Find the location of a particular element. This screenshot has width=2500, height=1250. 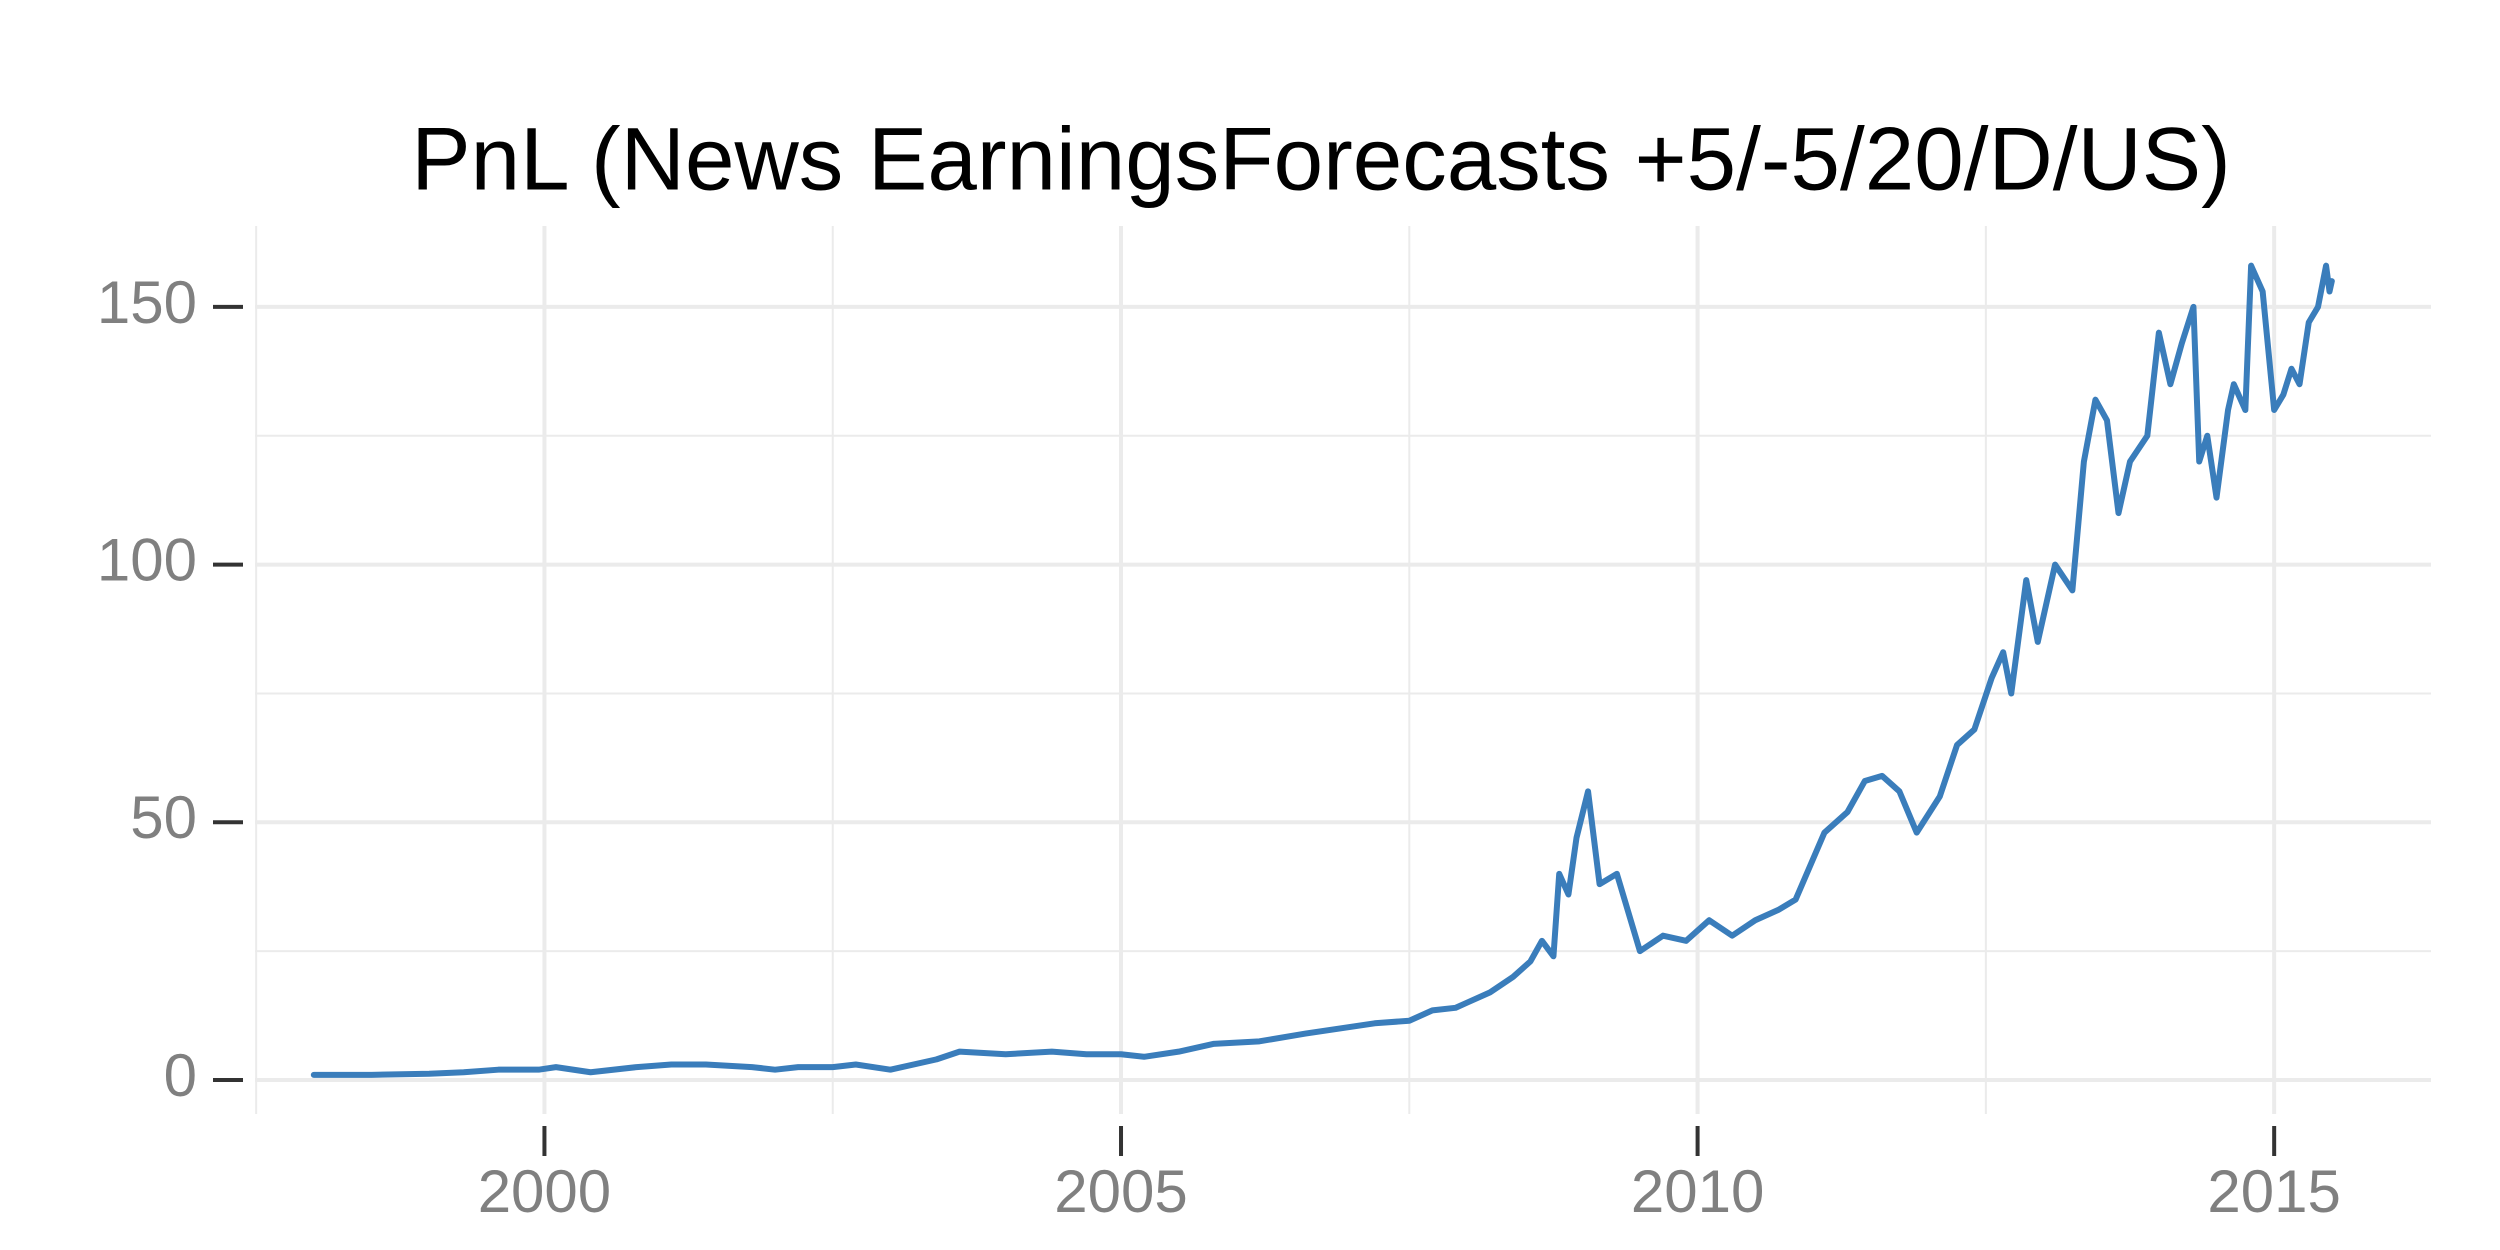

y-tick-label: 100 is located at coordinates (147, 559).